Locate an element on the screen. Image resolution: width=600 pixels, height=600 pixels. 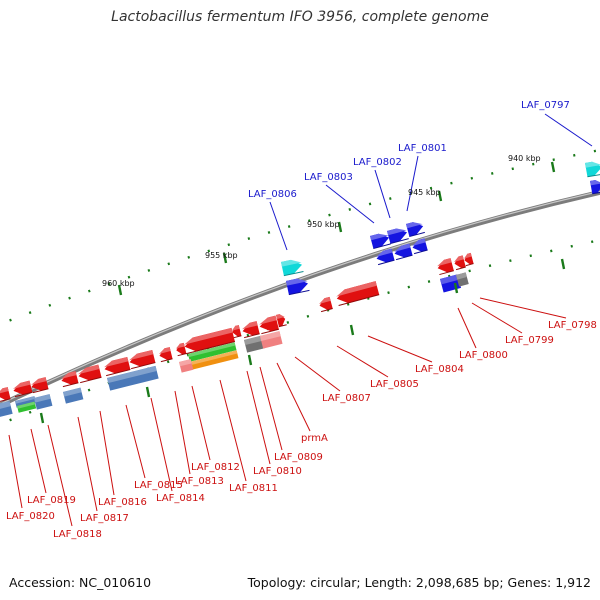
gene-label-LAF_0801: LAF_0801 is located at coordinates (422, 148).